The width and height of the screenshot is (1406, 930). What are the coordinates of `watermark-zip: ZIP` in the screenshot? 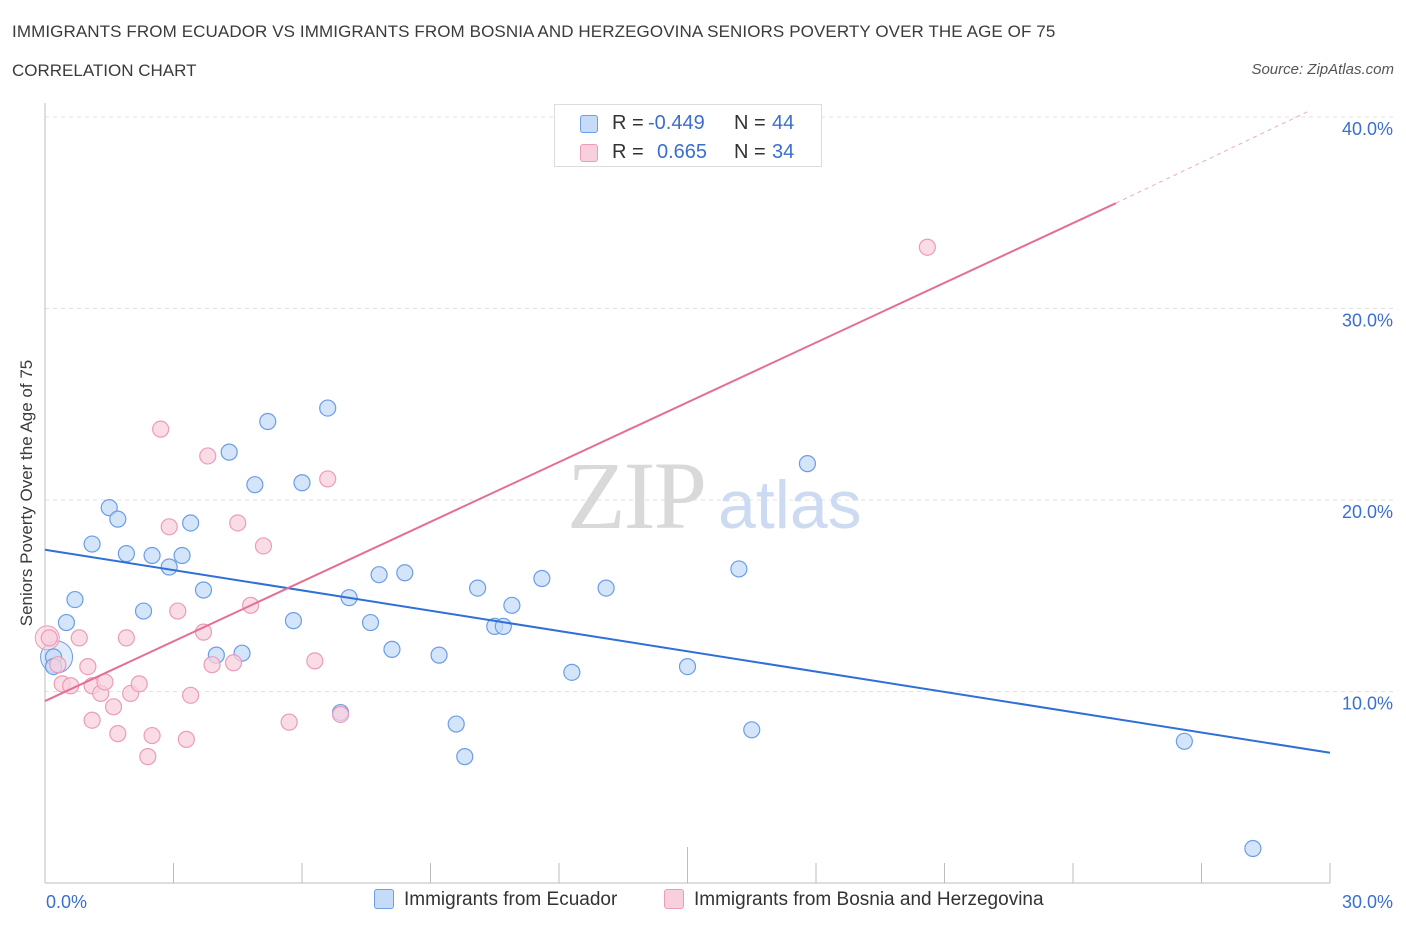 It's located at (636, 495).